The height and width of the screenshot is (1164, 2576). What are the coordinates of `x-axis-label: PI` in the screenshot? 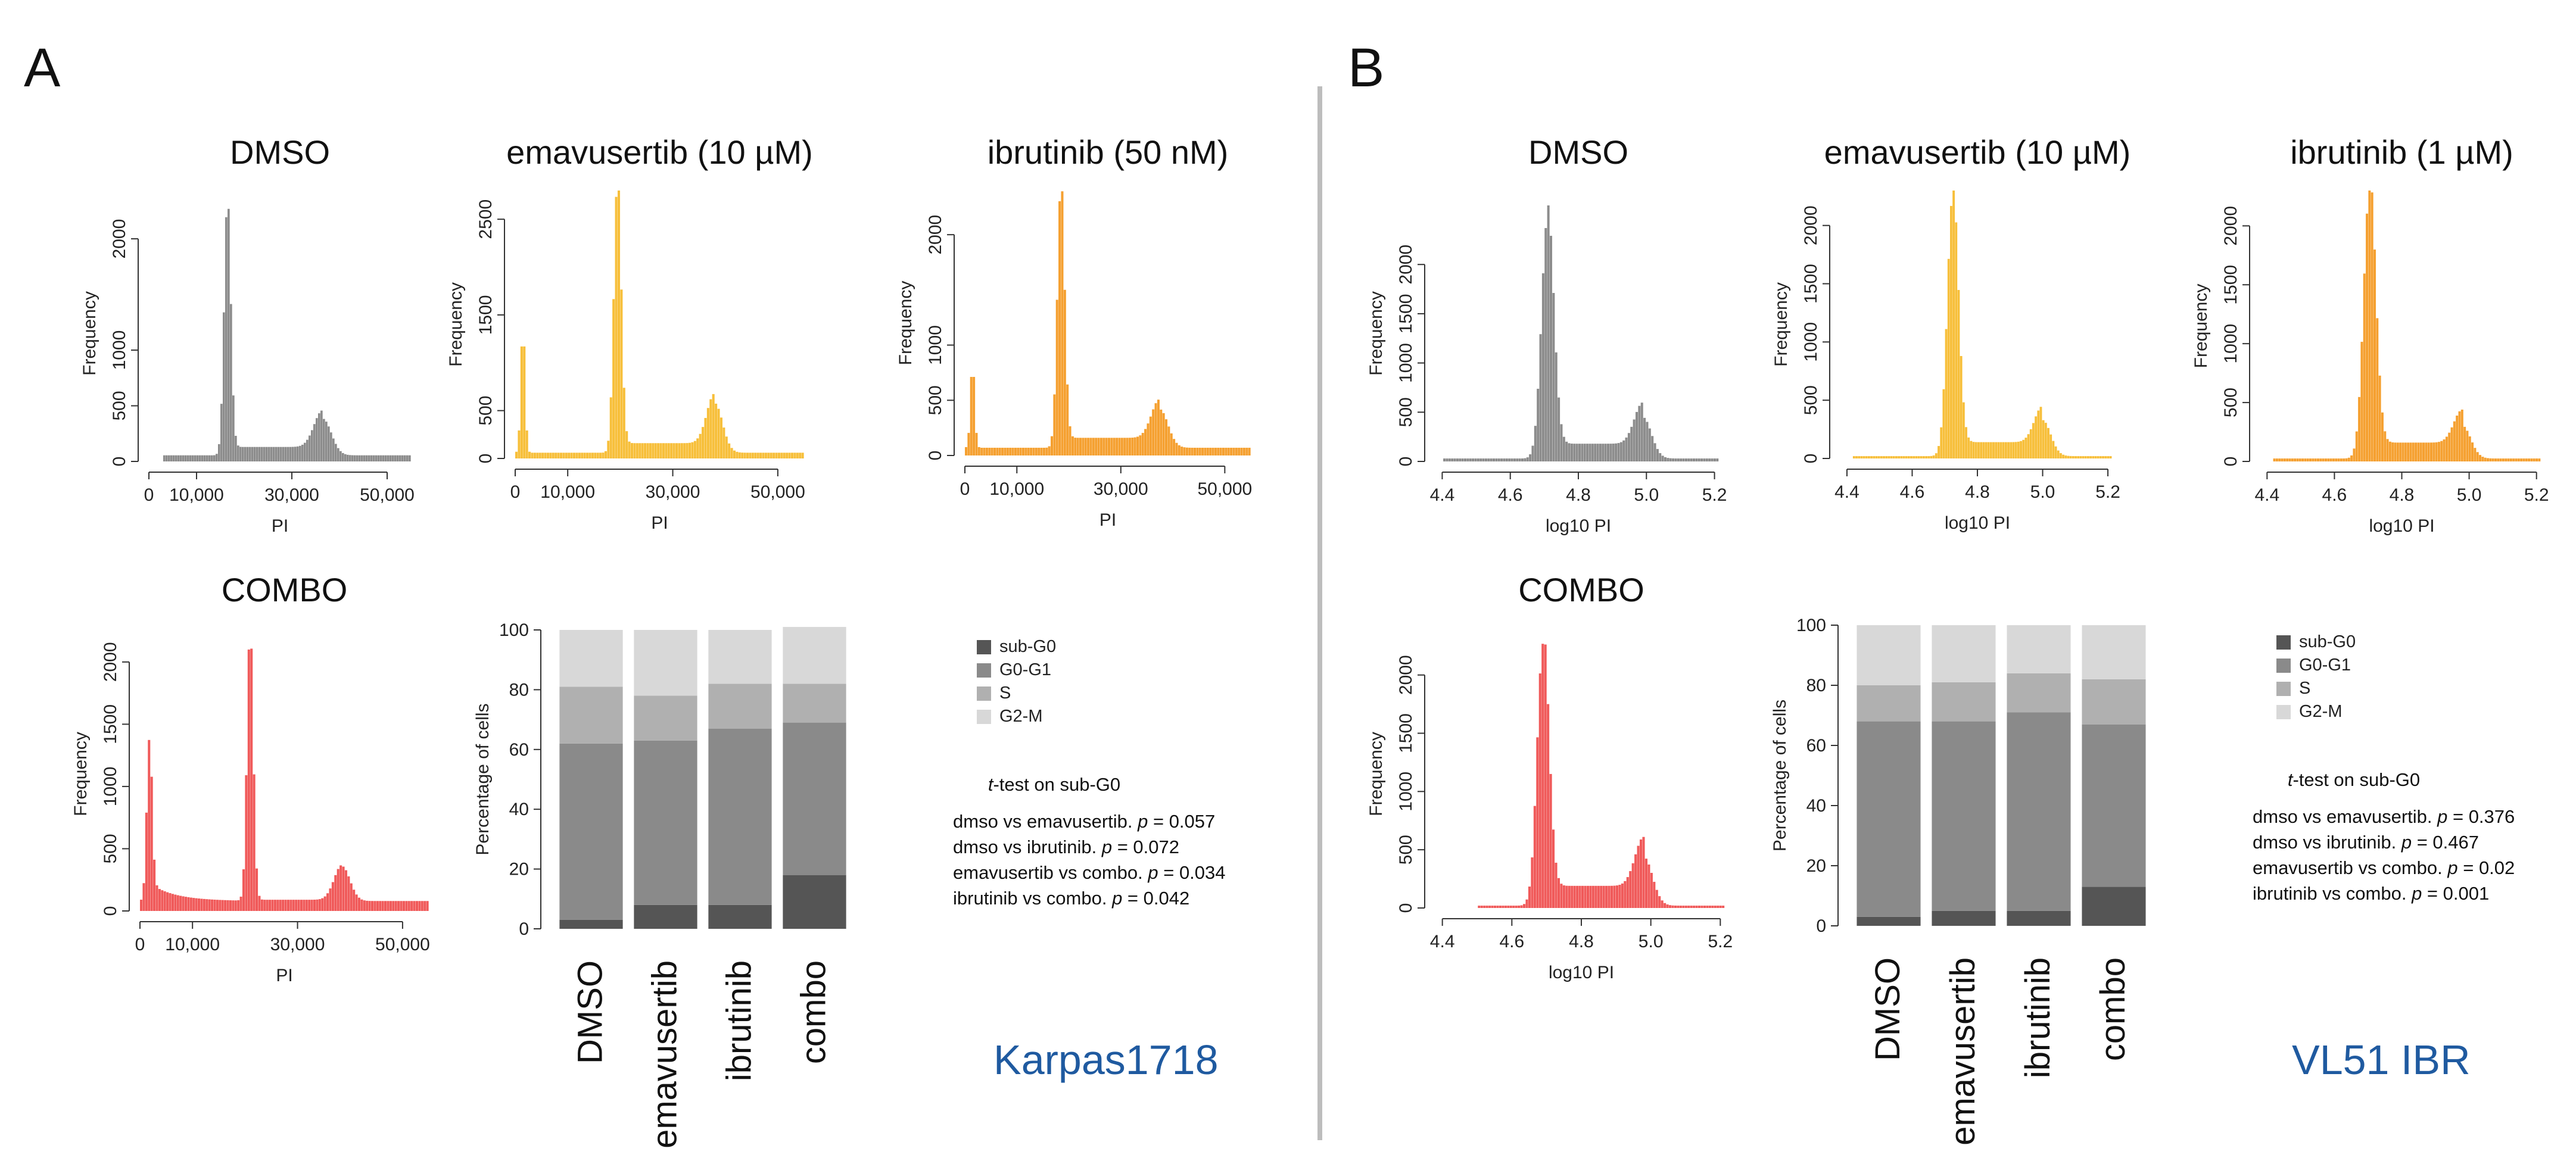 It's located at (280, 526).